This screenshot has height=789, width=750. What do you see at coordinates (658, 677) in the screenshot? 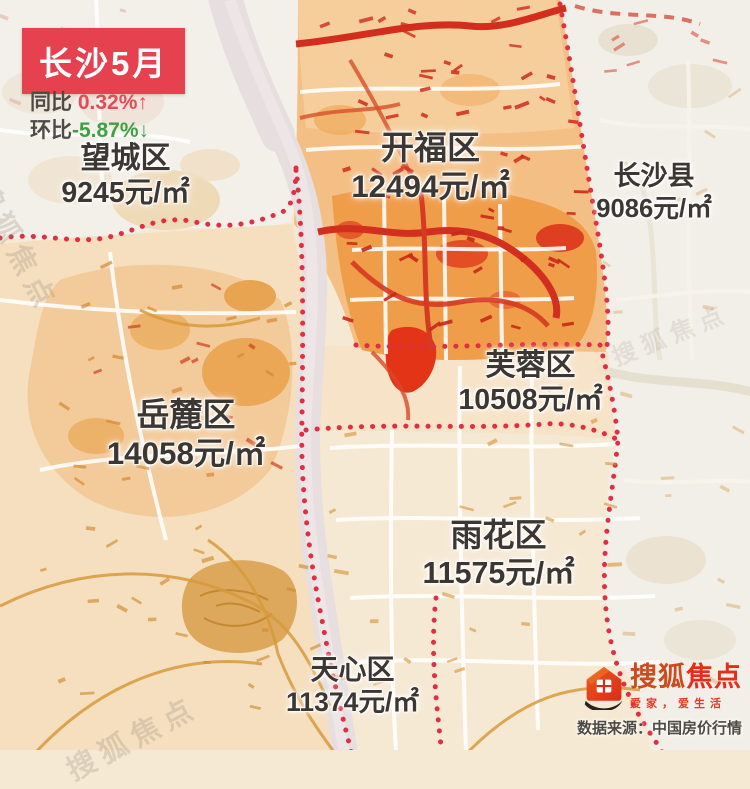
I see `brand-sohu: 搜狐` at bounding box center [658, 677].